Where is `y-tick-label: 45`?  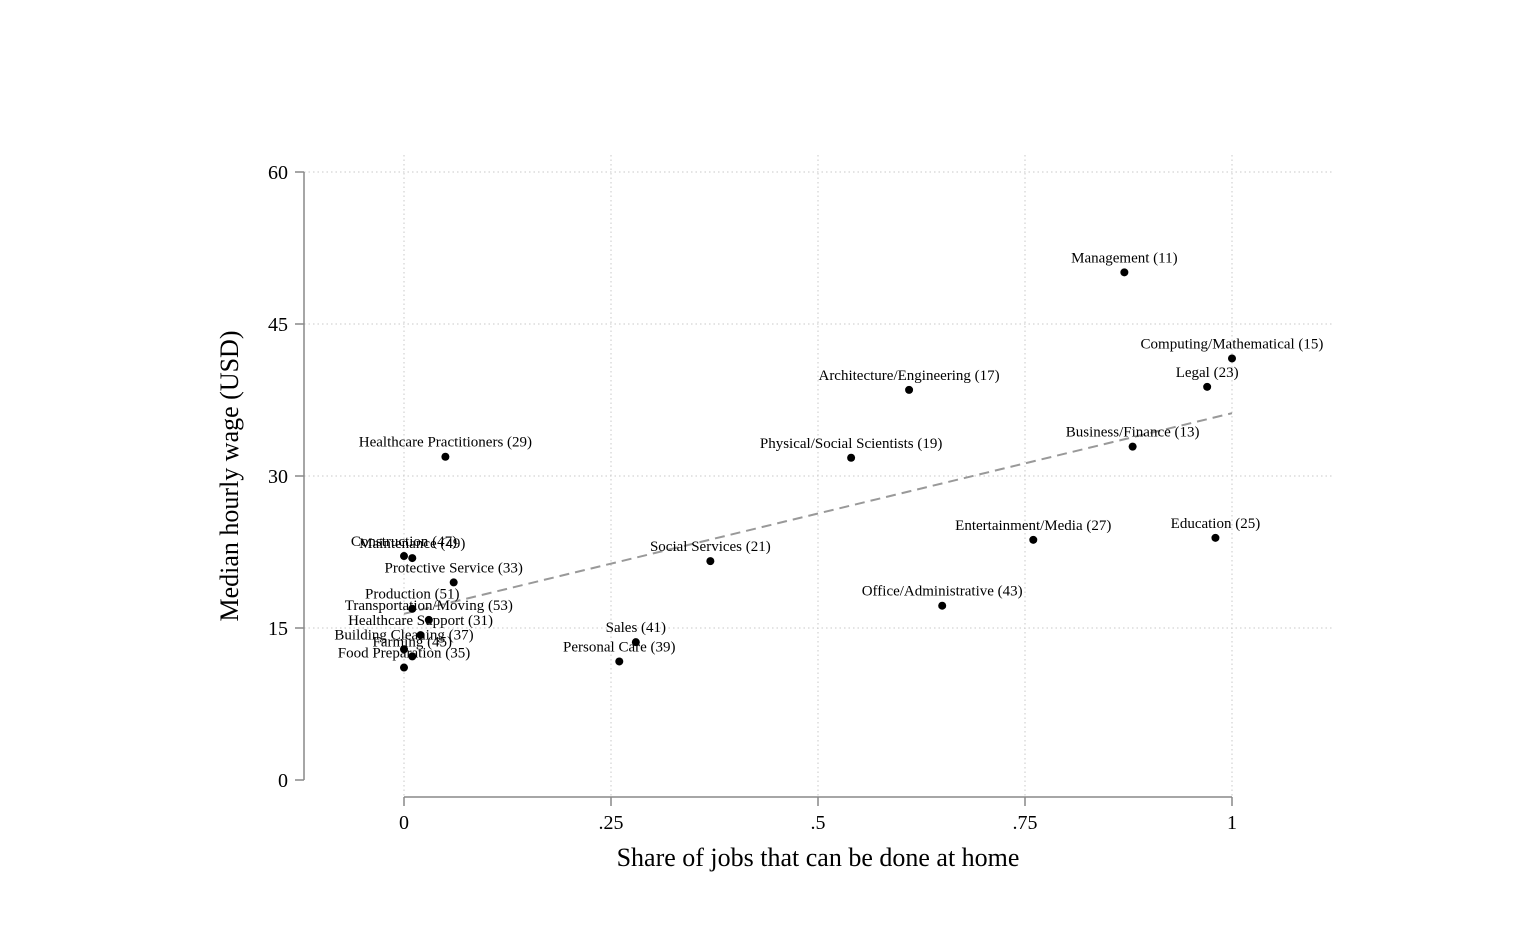 y-tick-label: 45 is located at coordinates (278, 325).